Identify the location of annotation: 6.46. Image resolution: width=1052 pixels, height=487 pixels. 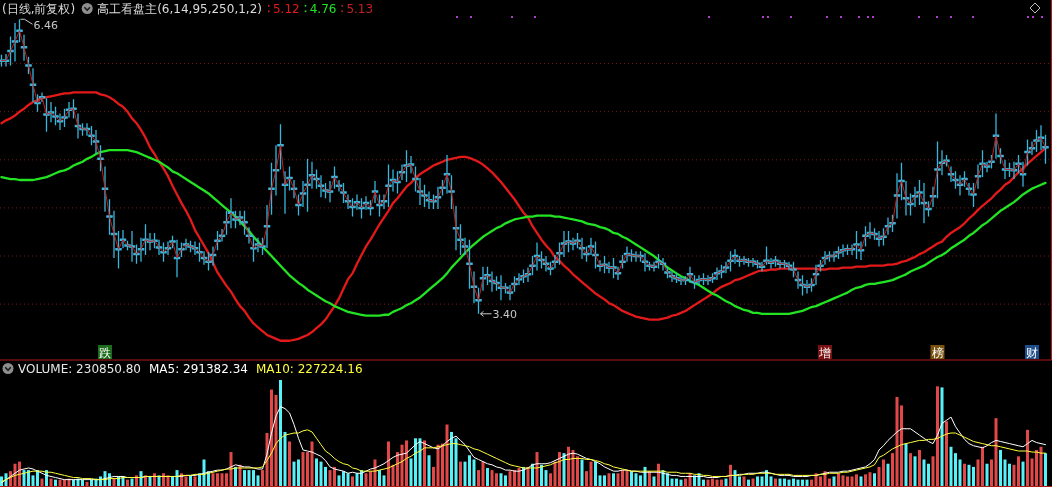
(45, 26).